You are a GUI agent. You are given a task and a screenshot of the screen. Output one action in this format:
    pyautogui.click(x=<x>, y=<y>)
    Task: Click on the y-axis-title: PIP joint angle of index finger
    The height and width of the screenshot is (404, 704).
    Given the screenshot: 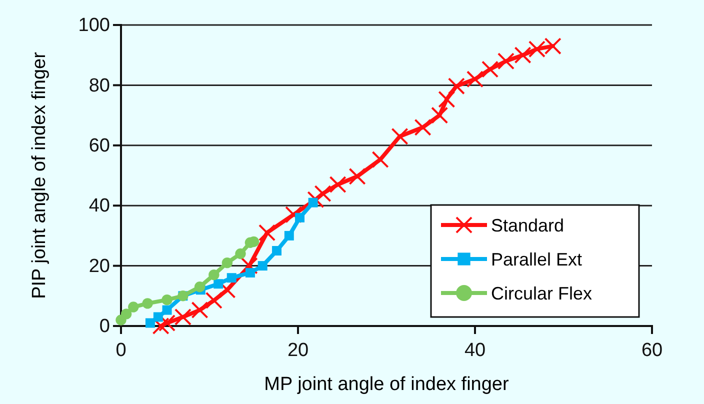 What is the action you would take?
    pyautogui.click(x=39, y=175)
    